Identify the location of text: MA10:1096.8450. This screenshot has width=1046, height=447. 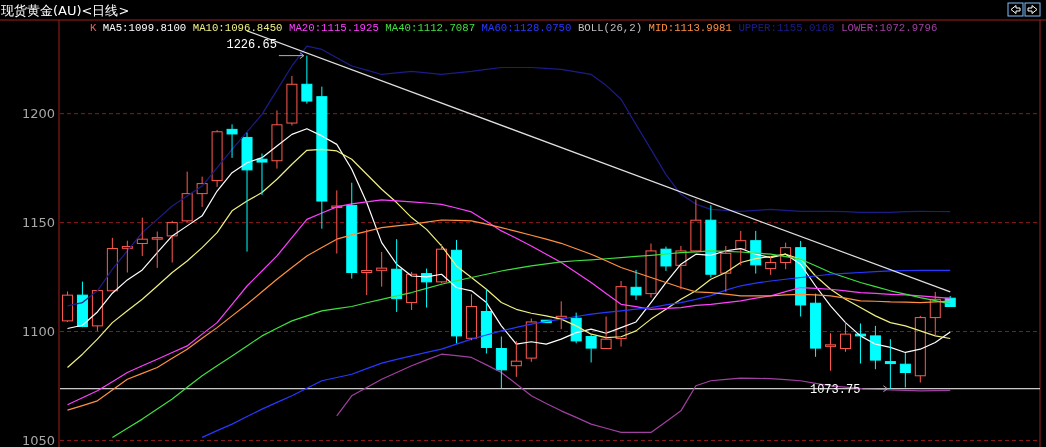
(237, 28).